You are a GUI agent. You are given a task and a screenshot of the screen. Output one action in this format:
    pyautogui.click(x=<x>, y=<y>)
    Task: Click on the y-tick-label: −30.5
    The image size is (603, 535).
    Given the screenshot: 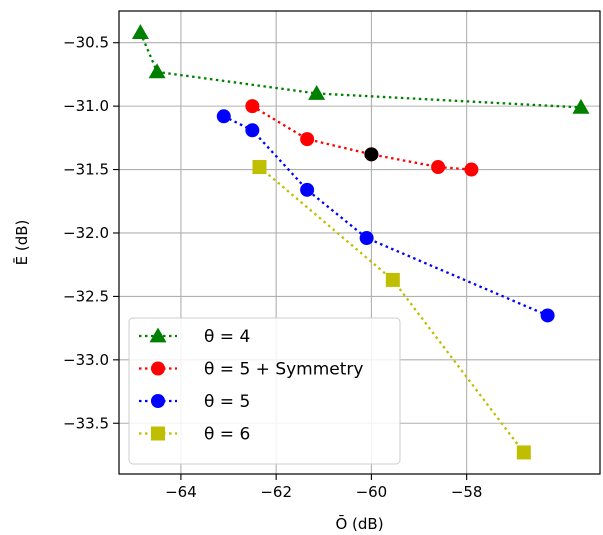 What is the action you would take?
    pyautogui.click(x=86, y=43)
    